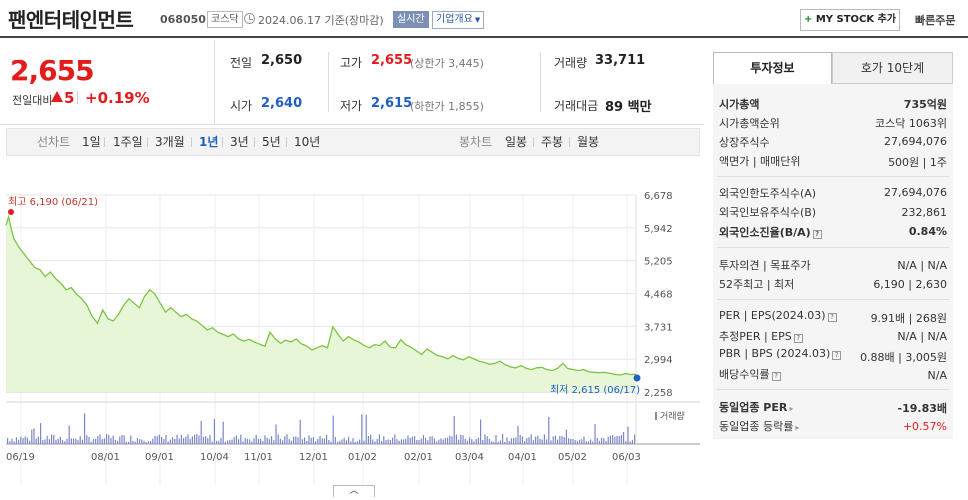 The image size is (968, 500). What do you see at coordinates (354, 491) in the screenshot?
I see `collapse-chart-button: ︿` at bounding box center [354, 491].